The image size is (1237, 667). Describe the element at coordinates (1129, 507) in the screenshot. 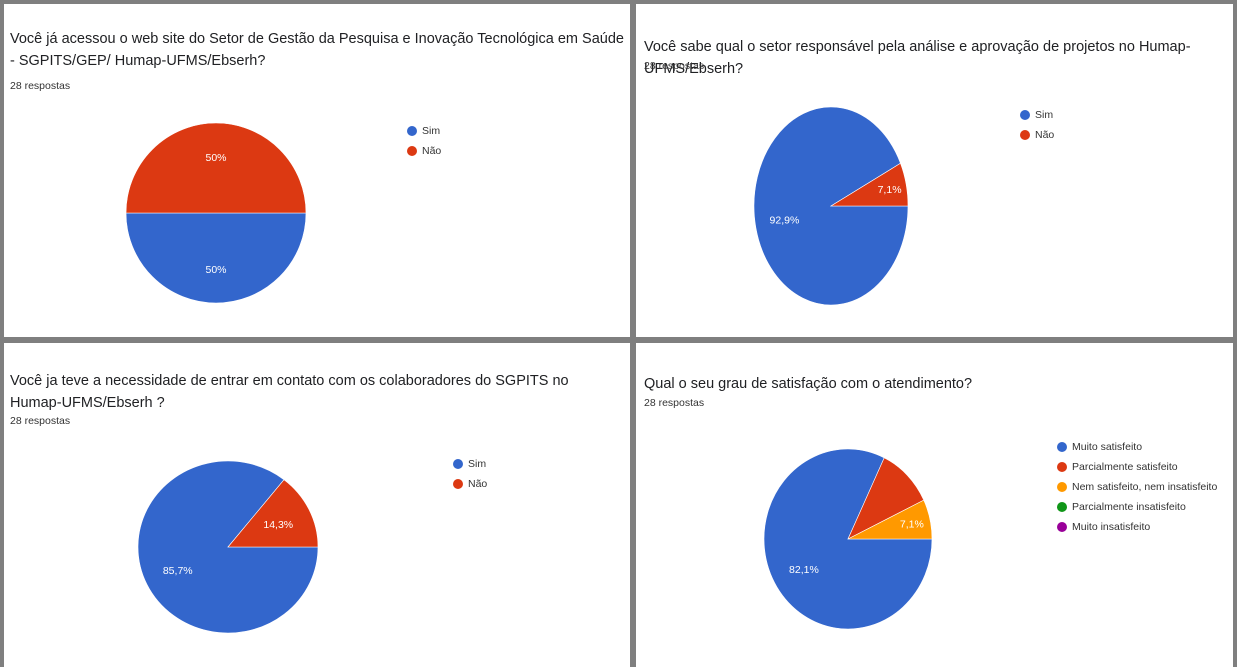

I see `legend-label: Parcialmente insatisfeito` at that location.